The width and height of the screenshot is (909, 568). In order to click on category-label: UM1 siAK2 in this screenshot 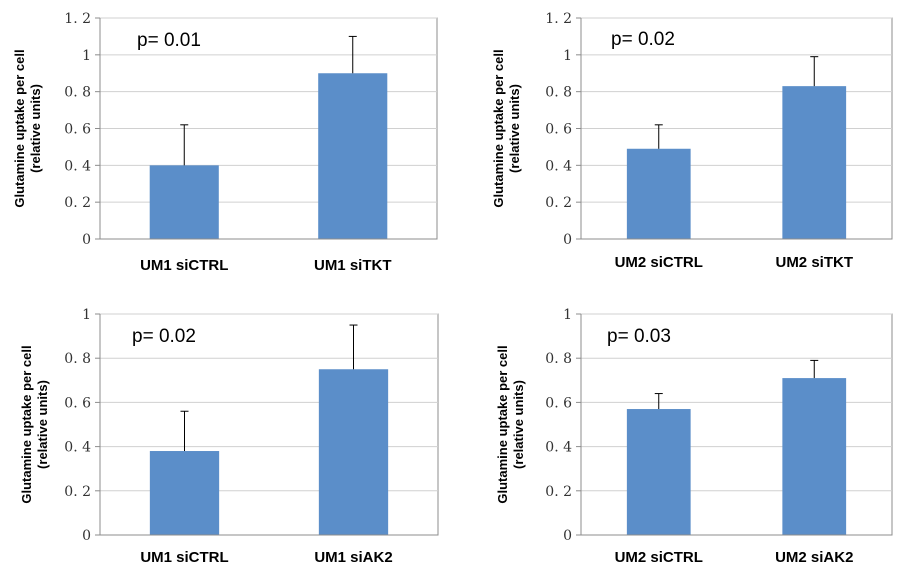, I will do `click(353, 557)`.